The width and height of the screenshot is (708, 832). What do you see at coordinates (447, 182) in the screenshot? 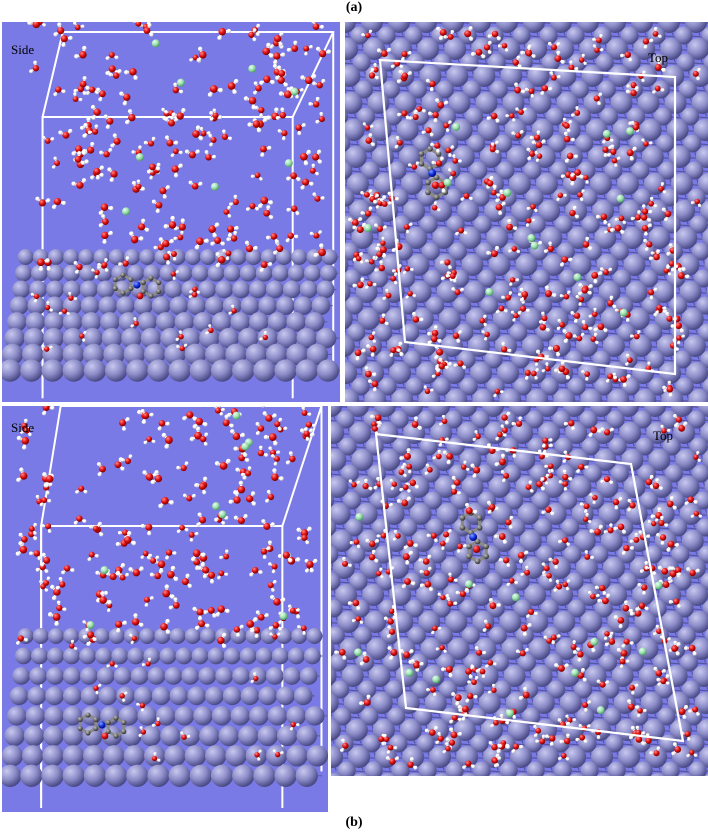
I see `chloride-ion` at bounding box center [447, 182].